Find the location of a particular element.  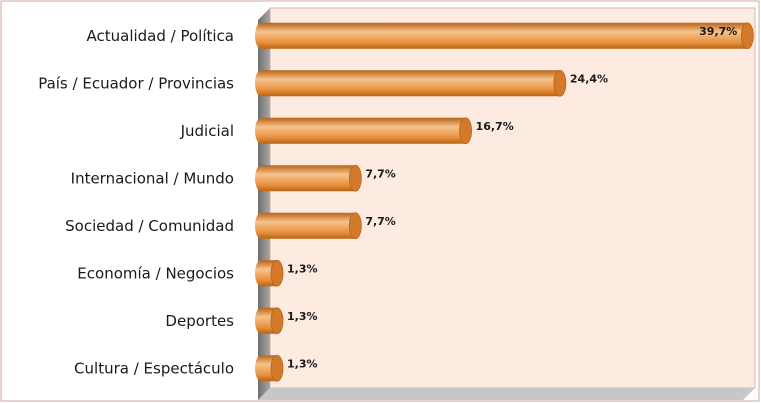

plot-floor is located at coordinates (506, 394).